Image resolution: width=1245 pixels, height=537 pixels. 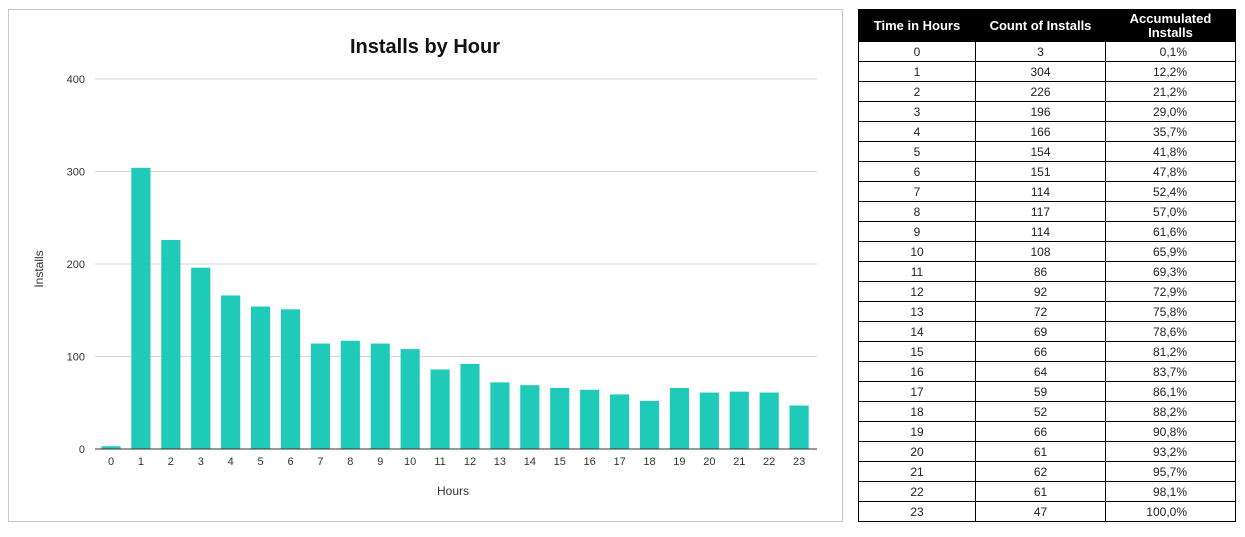 I want to click on cell-accumulated: 61,6%, so click(x=1170, y=231).